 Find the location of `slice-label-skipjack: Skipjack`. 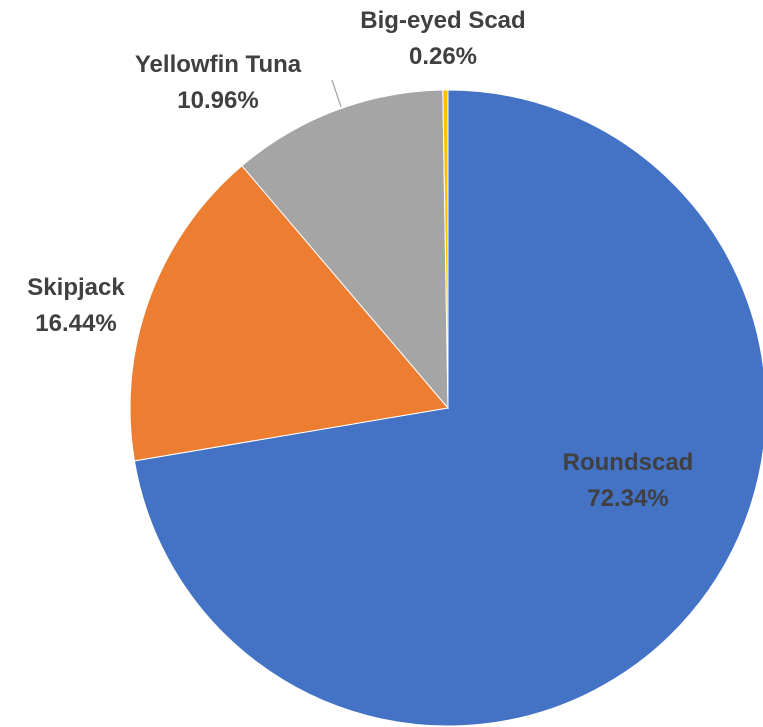

slice-label-skipjack: Skipjack is located at coordinates (76, 287).